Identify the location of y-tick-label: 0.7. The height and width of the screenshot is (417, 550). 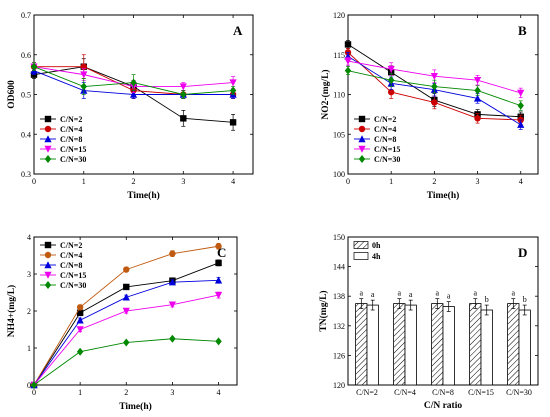
(26, 15).